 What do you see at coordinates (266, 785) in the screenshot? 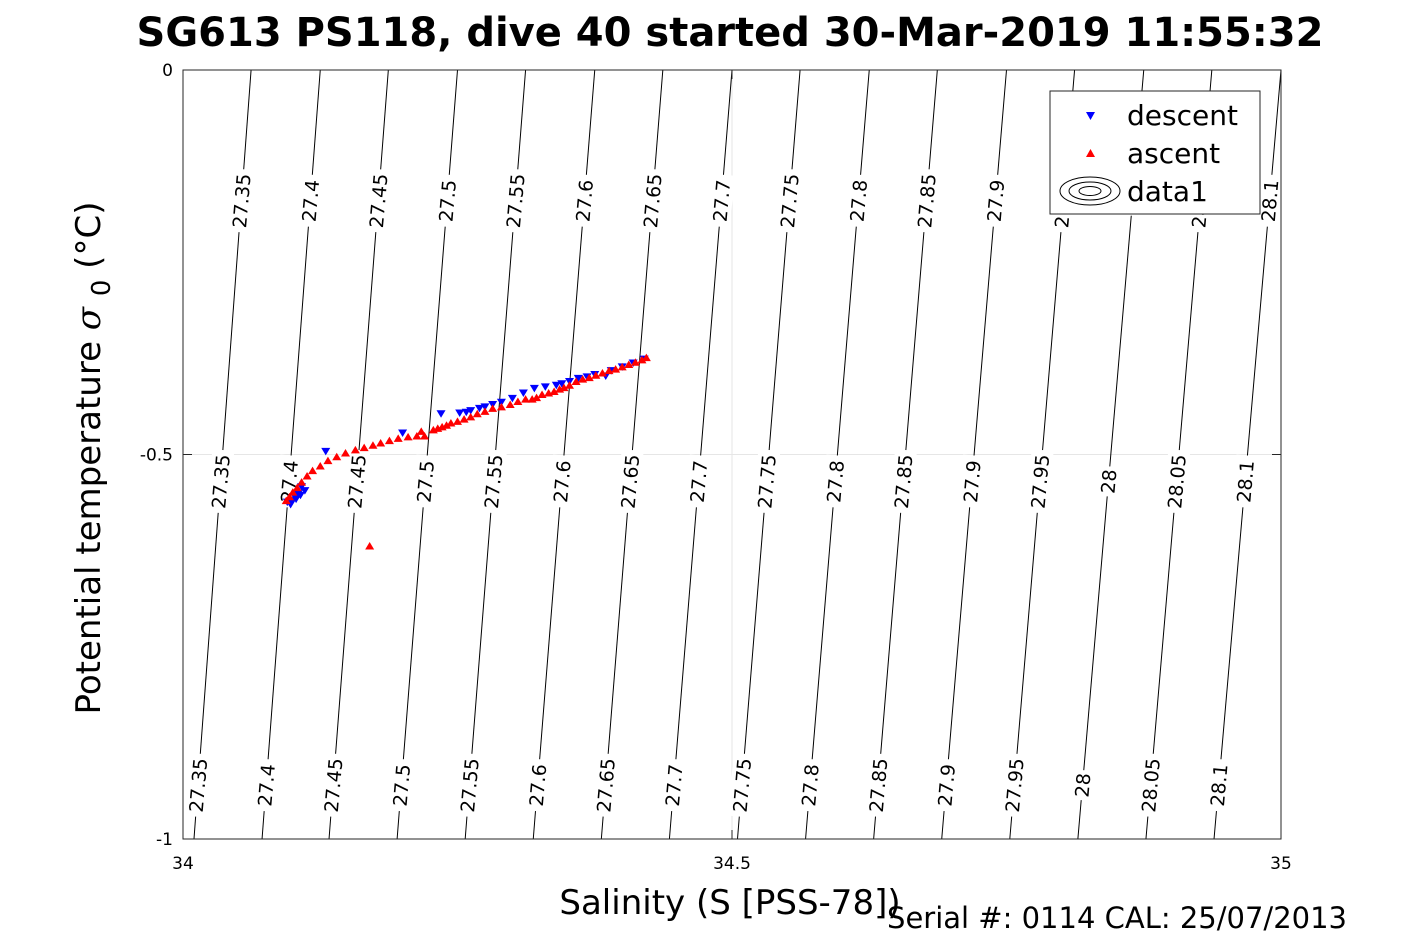
I see `contour-label: 27.4` at bounding box center [266, 785].